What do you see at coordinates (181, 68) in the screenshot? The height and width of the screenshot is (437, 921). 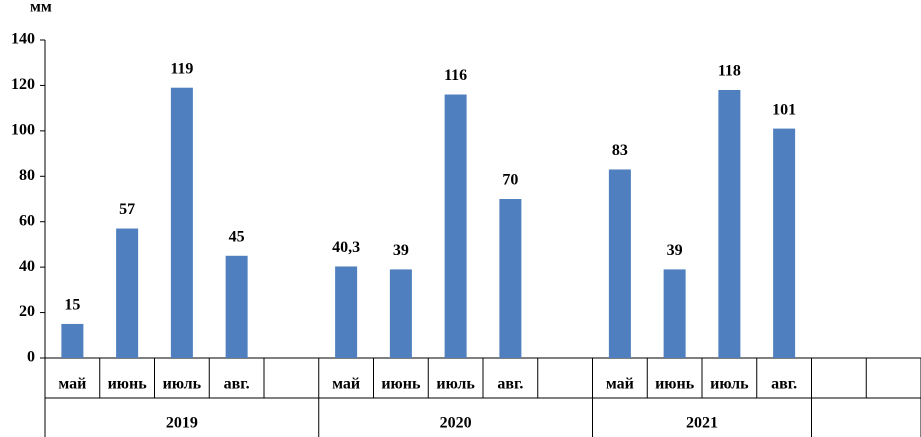 I see `data-label: 119` at bounding box center [181, 68].